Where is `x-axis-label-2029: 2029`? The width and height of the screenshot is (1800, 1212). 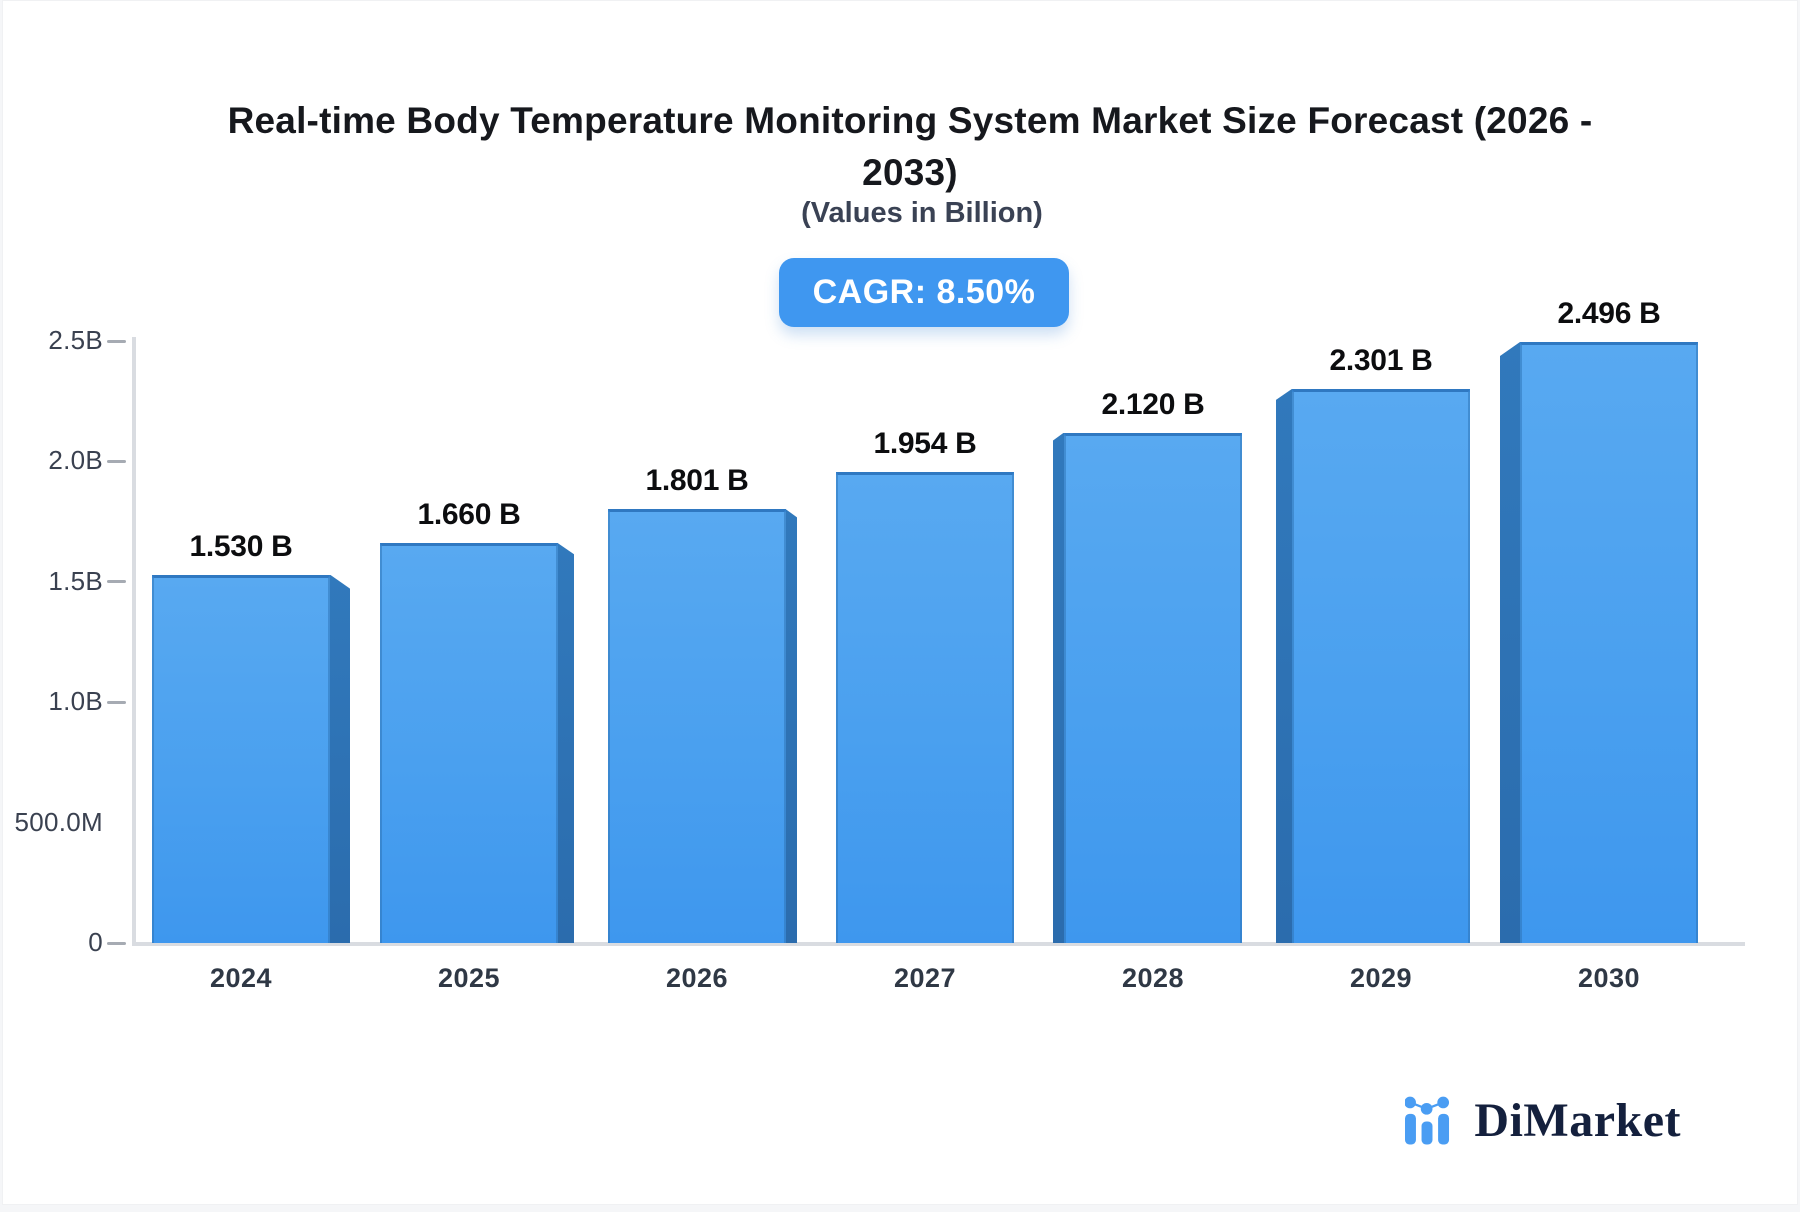 x-axis-label-2029: 2029 is located at coordinates (1381, 978).